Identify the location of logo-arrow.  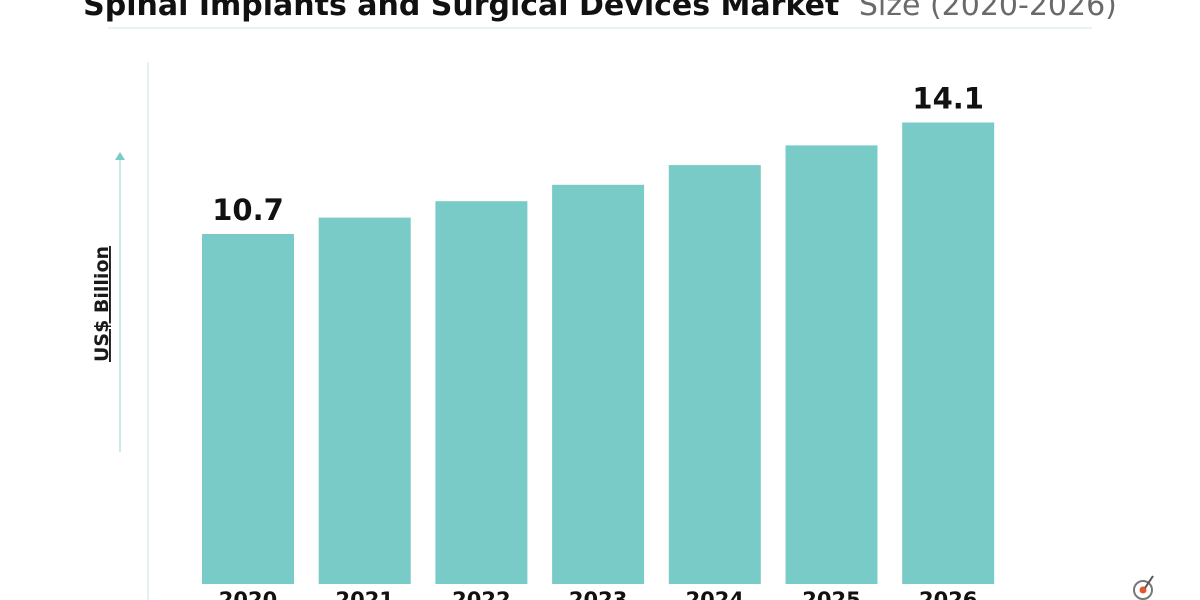
(1149, 582).